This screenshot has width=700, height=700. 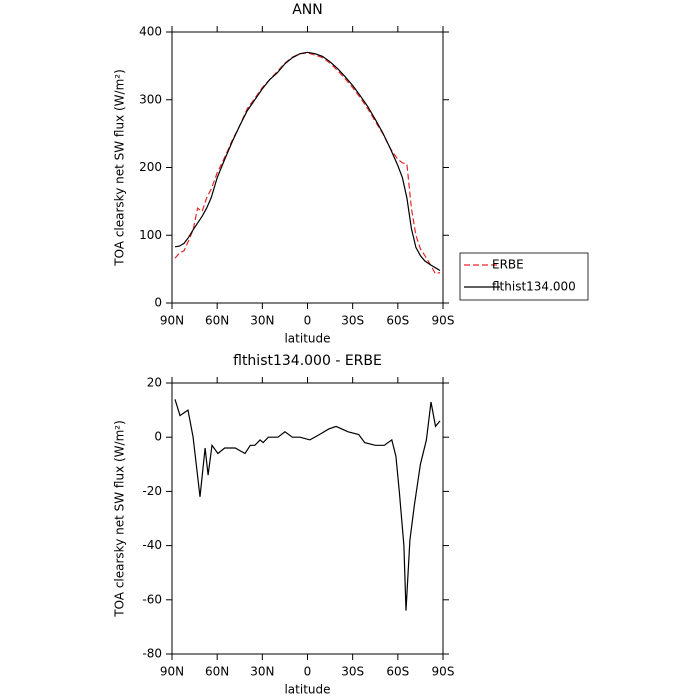 I want to click on legend-label: flthist134.000, so click(x=534, y=287).